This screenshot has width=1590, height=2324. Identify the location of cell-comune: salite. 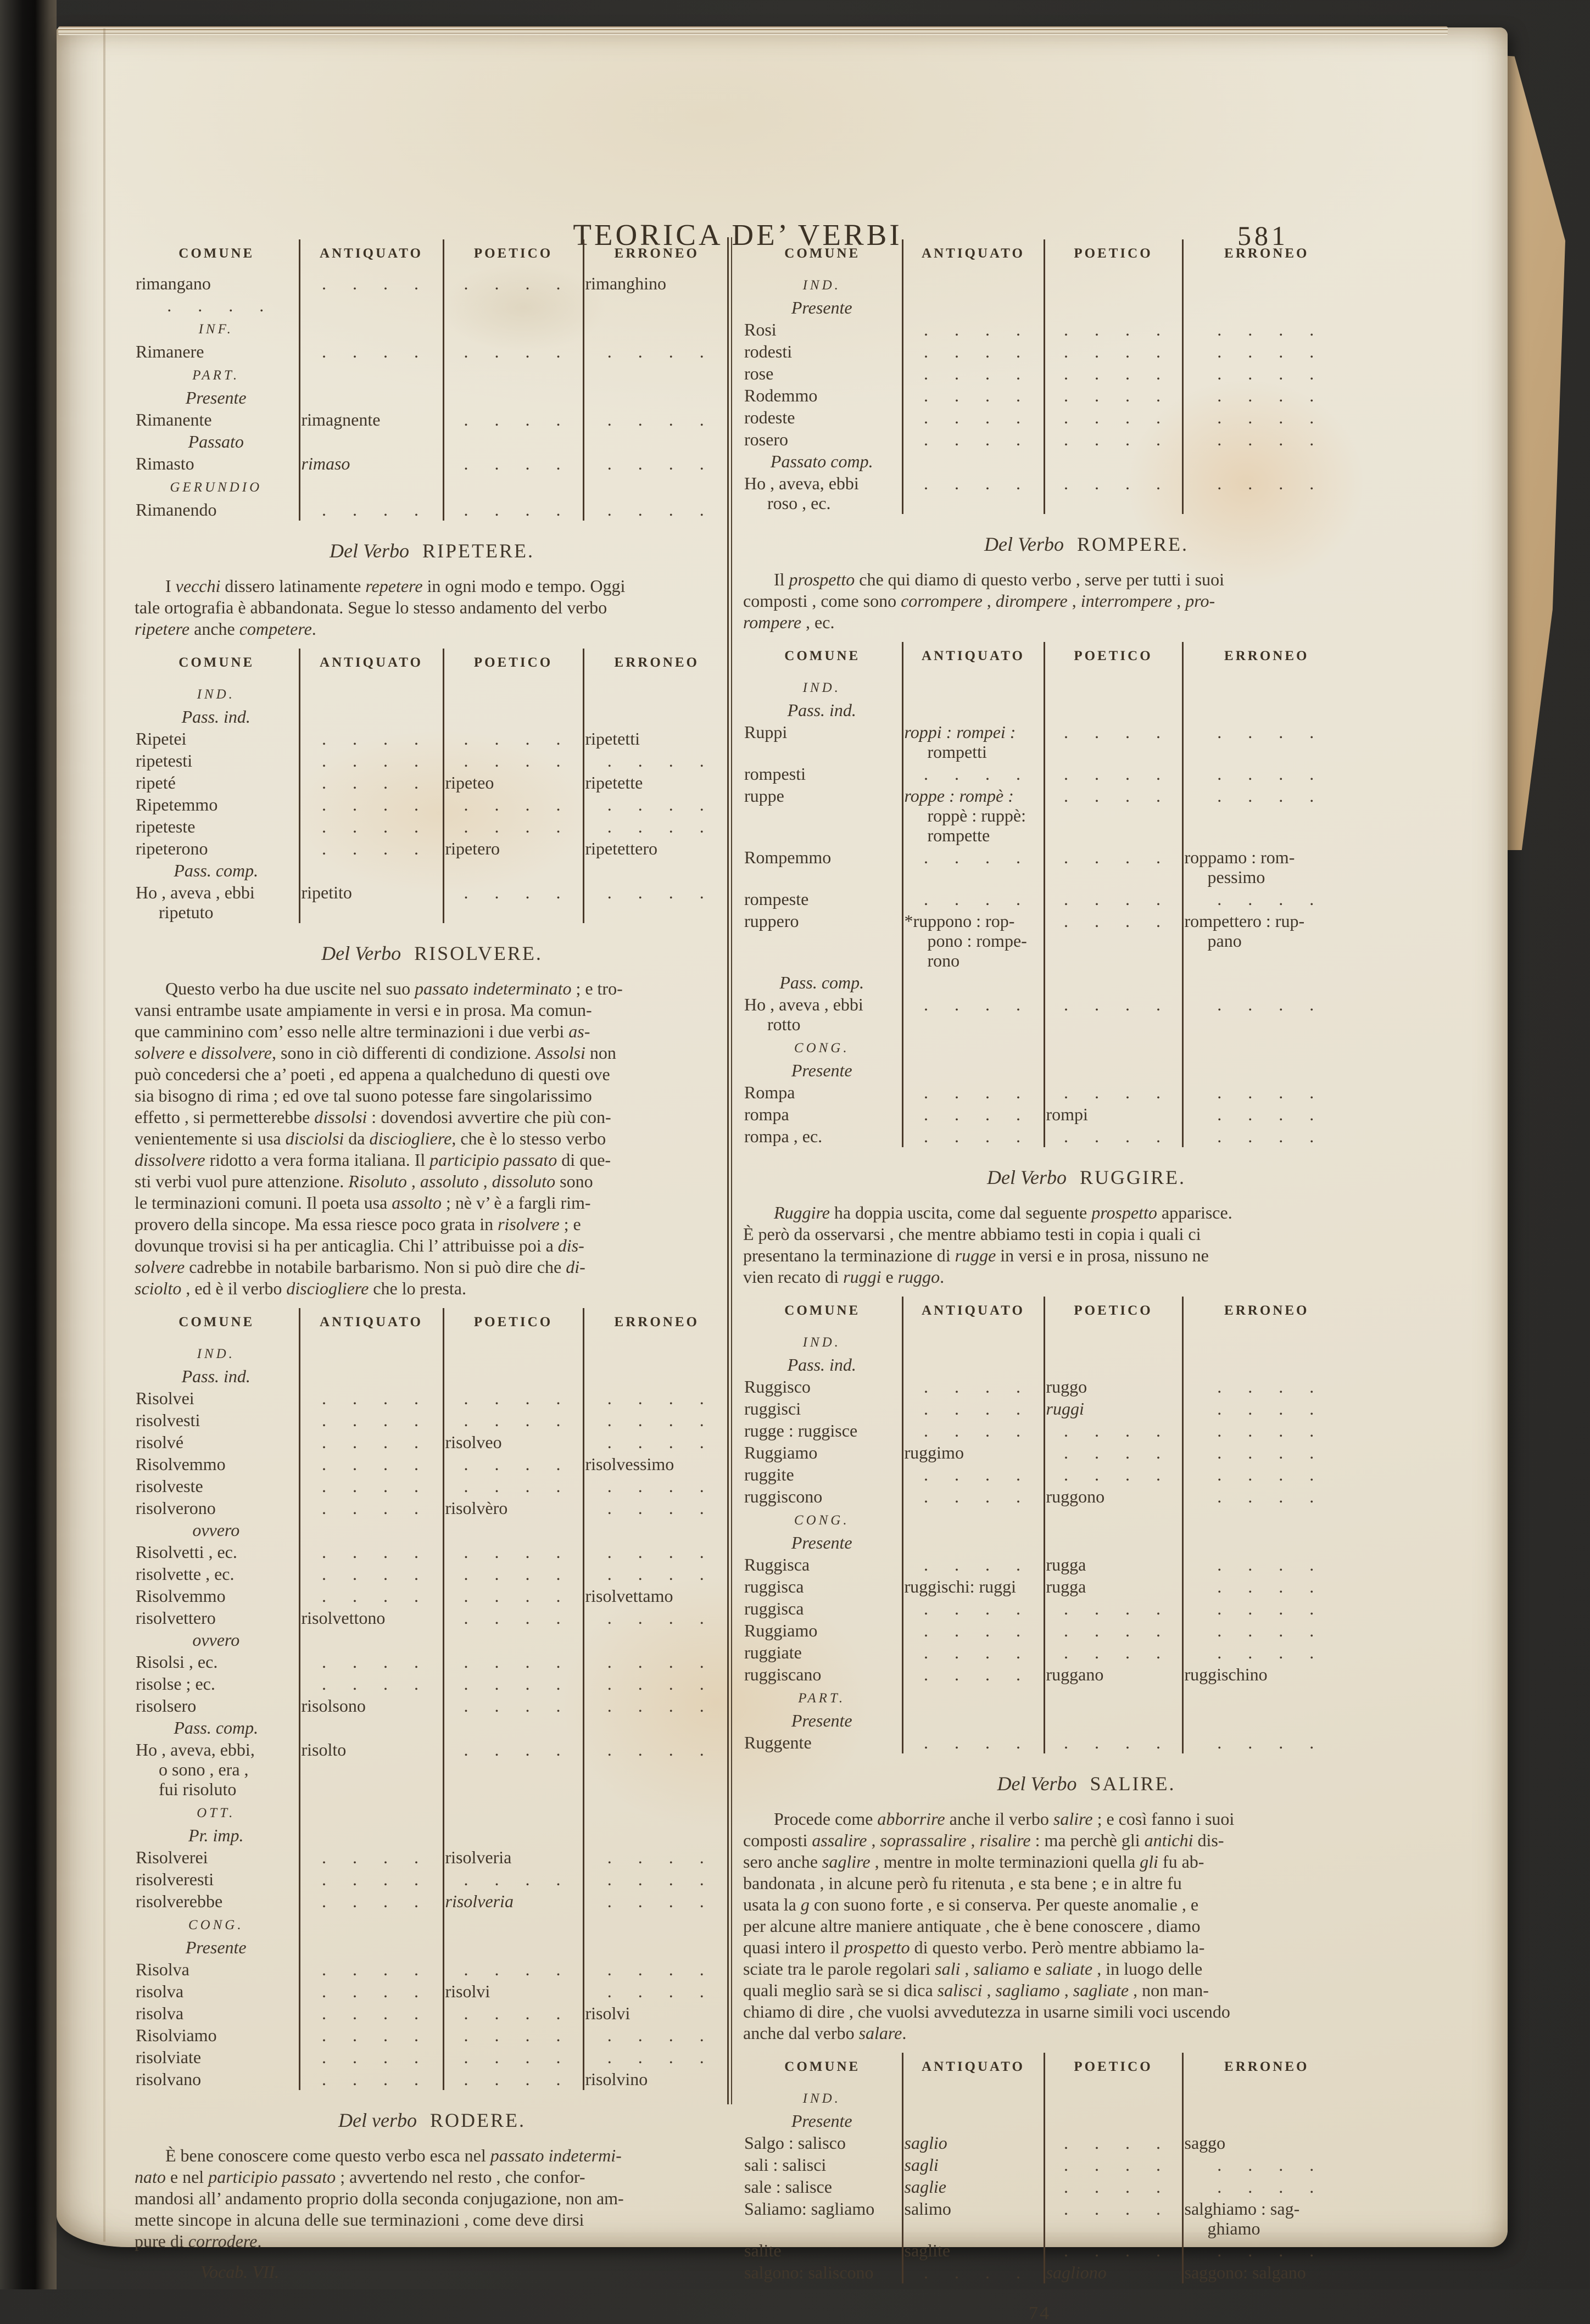
(763, 2251).